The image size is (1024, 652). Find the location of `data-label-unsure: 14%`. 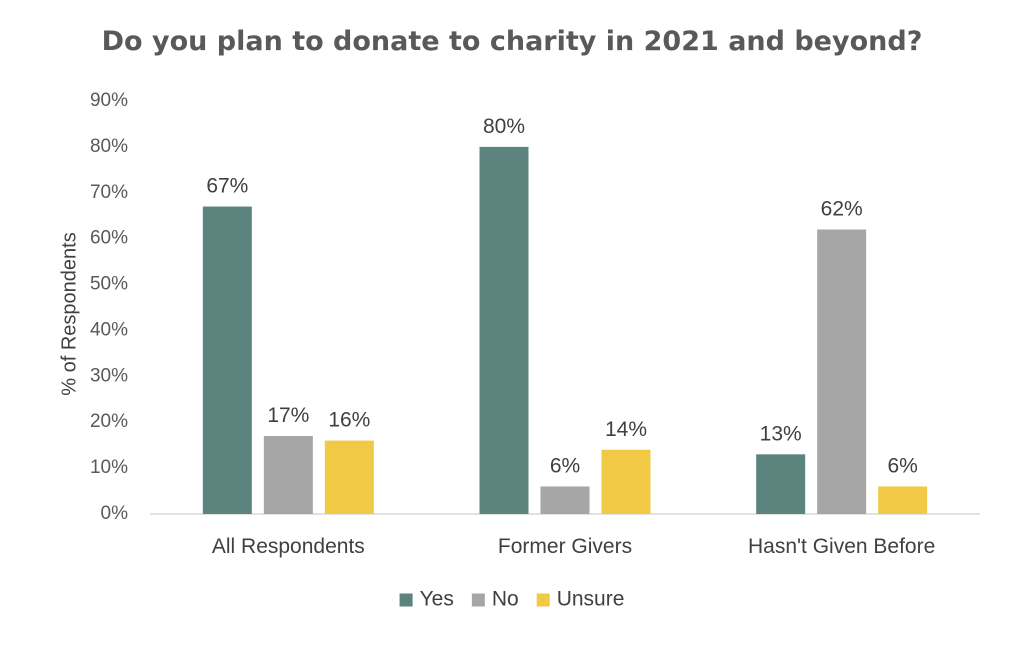

data-label-unsure: 14% is located at coordinates (626, 429).